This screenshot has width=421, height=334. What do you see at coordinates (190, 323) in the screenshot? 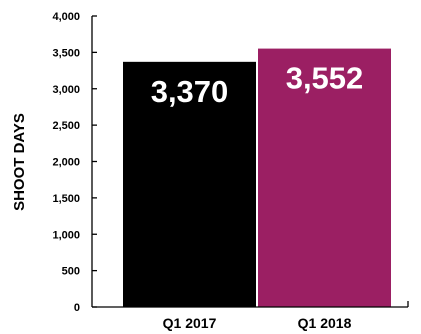
I see `x-tick-label: Q1 2017` at bounding box center [190, 323].